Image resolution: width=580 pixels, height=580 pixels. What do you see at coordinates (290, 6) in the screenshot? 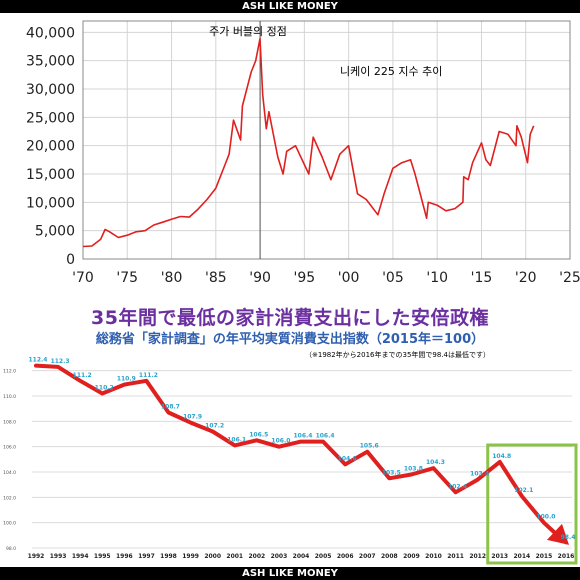
I see `banner-top: ASH LIKE MONEY` at bounding box center [290, 6].